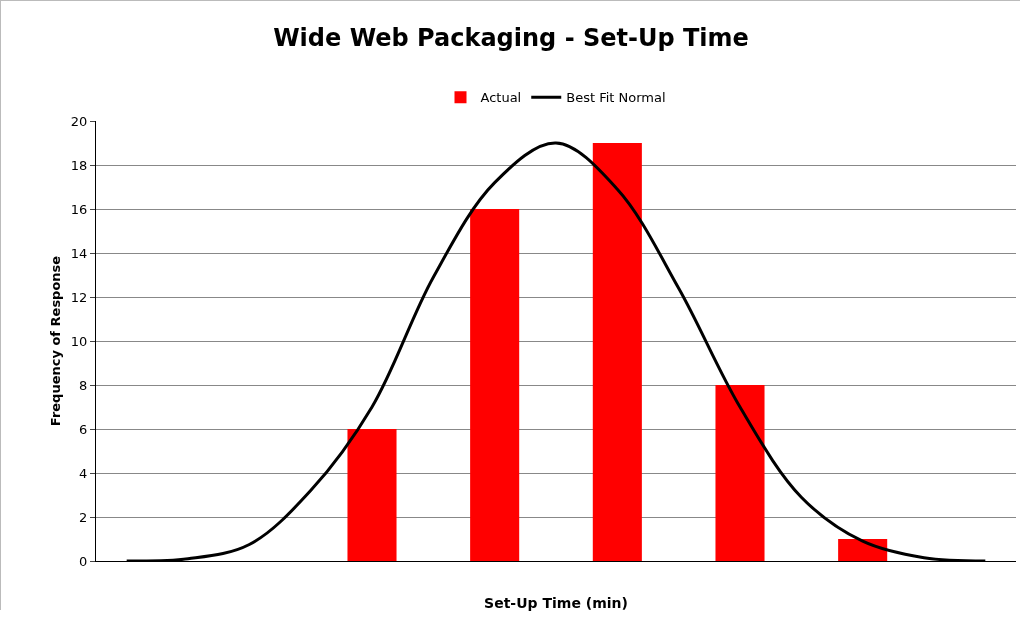 The image size is (1027, 617). What do you see at coordinates (616, 98) in the screenshot?
I see `legend-label: Best Fit Normal` at bounding box center [616, 98].